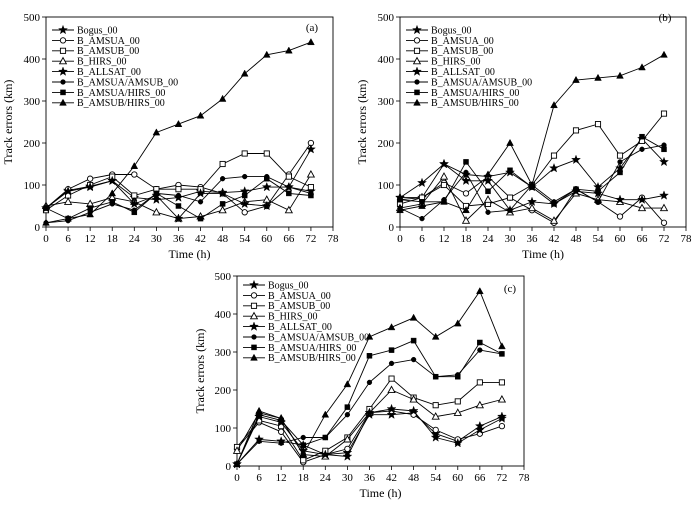 This screenshot has height=526, width=693. Describe the element at coordinates (115, 82) in the screenshot. I see `legend-item-b-amsua-amsub-00: B_AMSUA/AMSUB_00` at that location.